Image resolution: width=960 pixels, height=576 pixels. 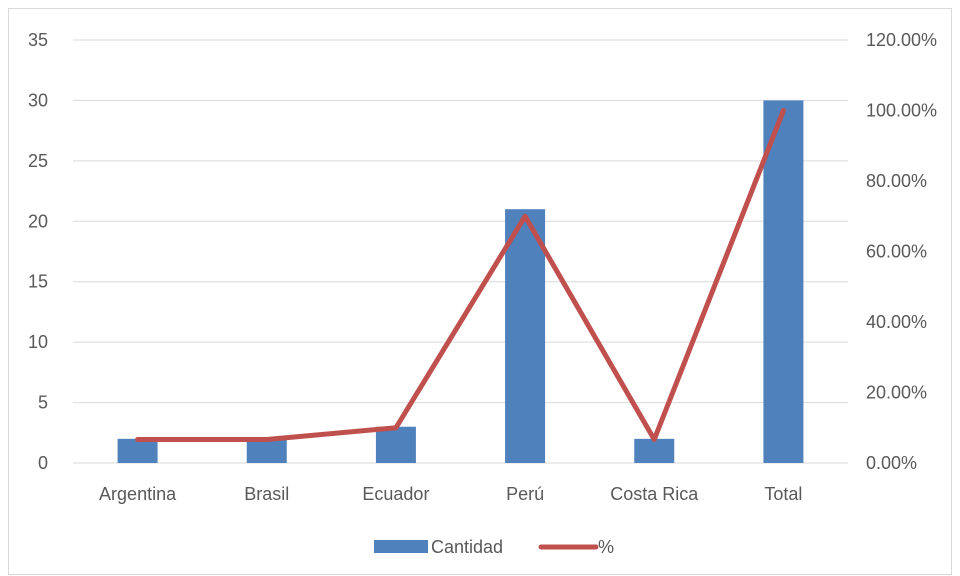 What do you see at coordinates (38, 282) in the screenshot?
I see `y-left-tick-label: 15` at bounding box center [38, 282].